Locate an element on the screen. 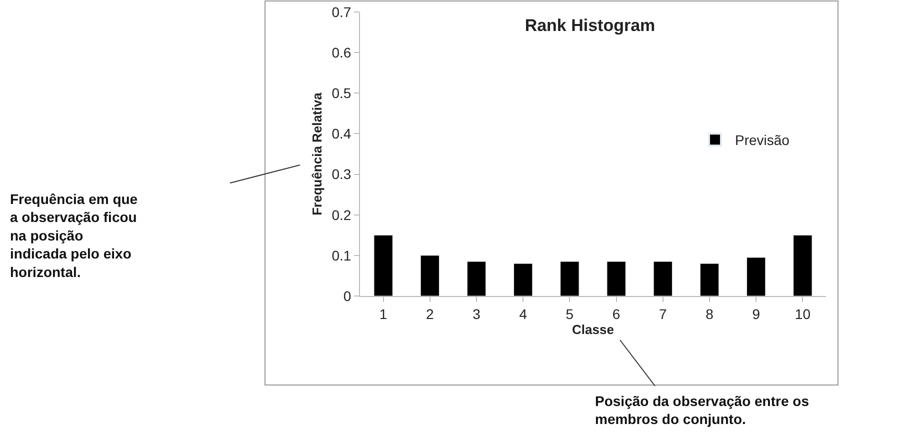 The width and height of the screenshot is (923, 440). y-tick-label: 0.3 is located at coordinates (342, 174).